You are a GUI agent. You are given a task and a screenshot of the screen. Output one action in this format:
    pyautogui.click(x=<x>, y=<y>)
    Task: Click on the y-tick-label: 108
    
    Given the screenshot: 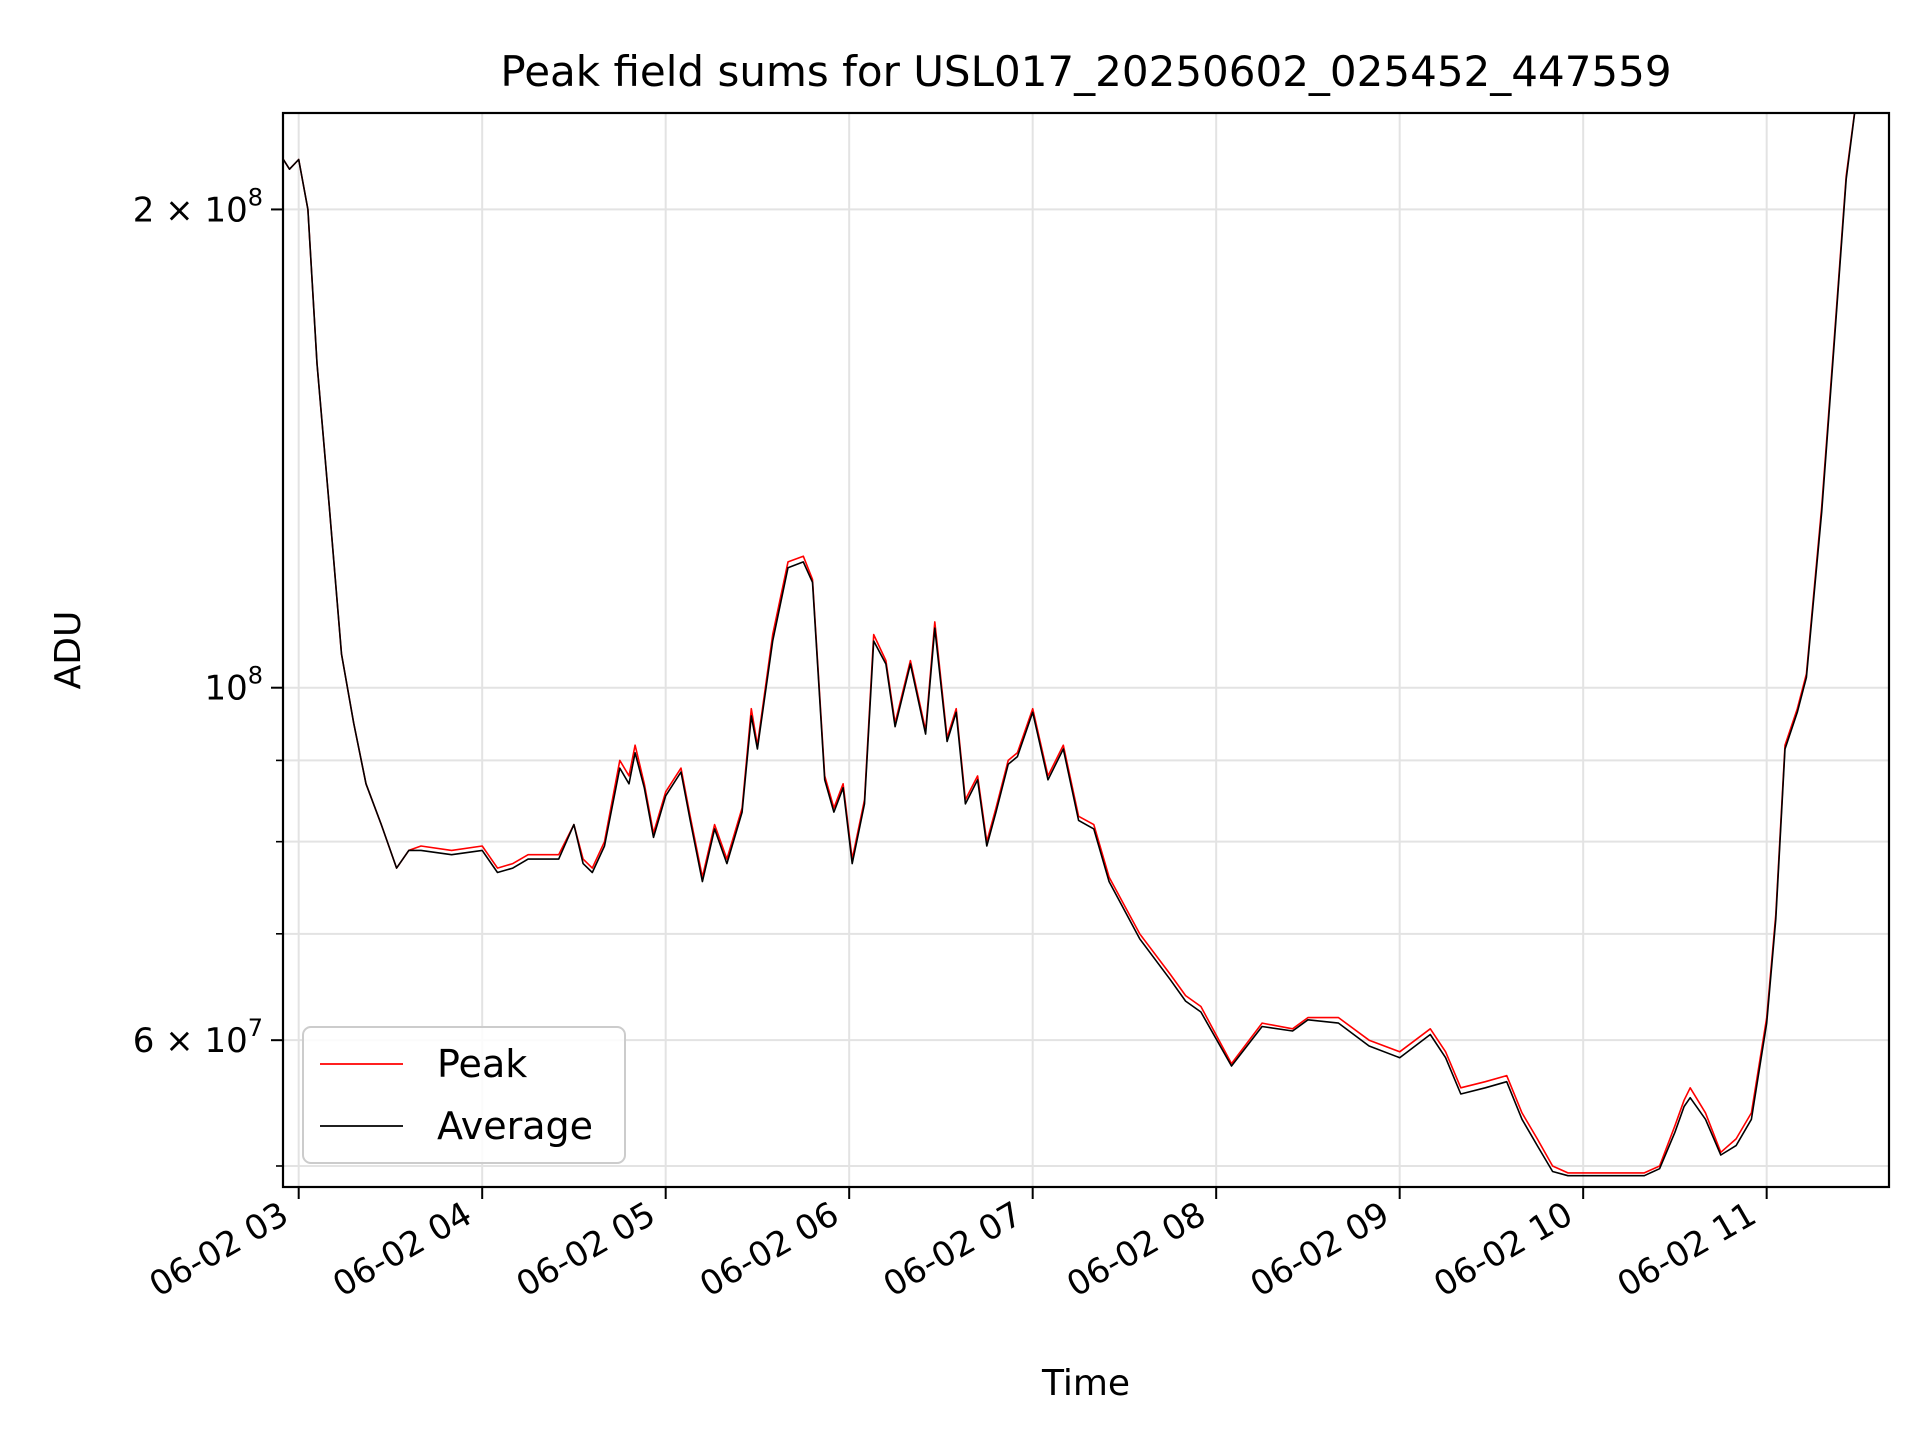 What is the action you would take?
    pyautogui.click(x=233, y=685)
    